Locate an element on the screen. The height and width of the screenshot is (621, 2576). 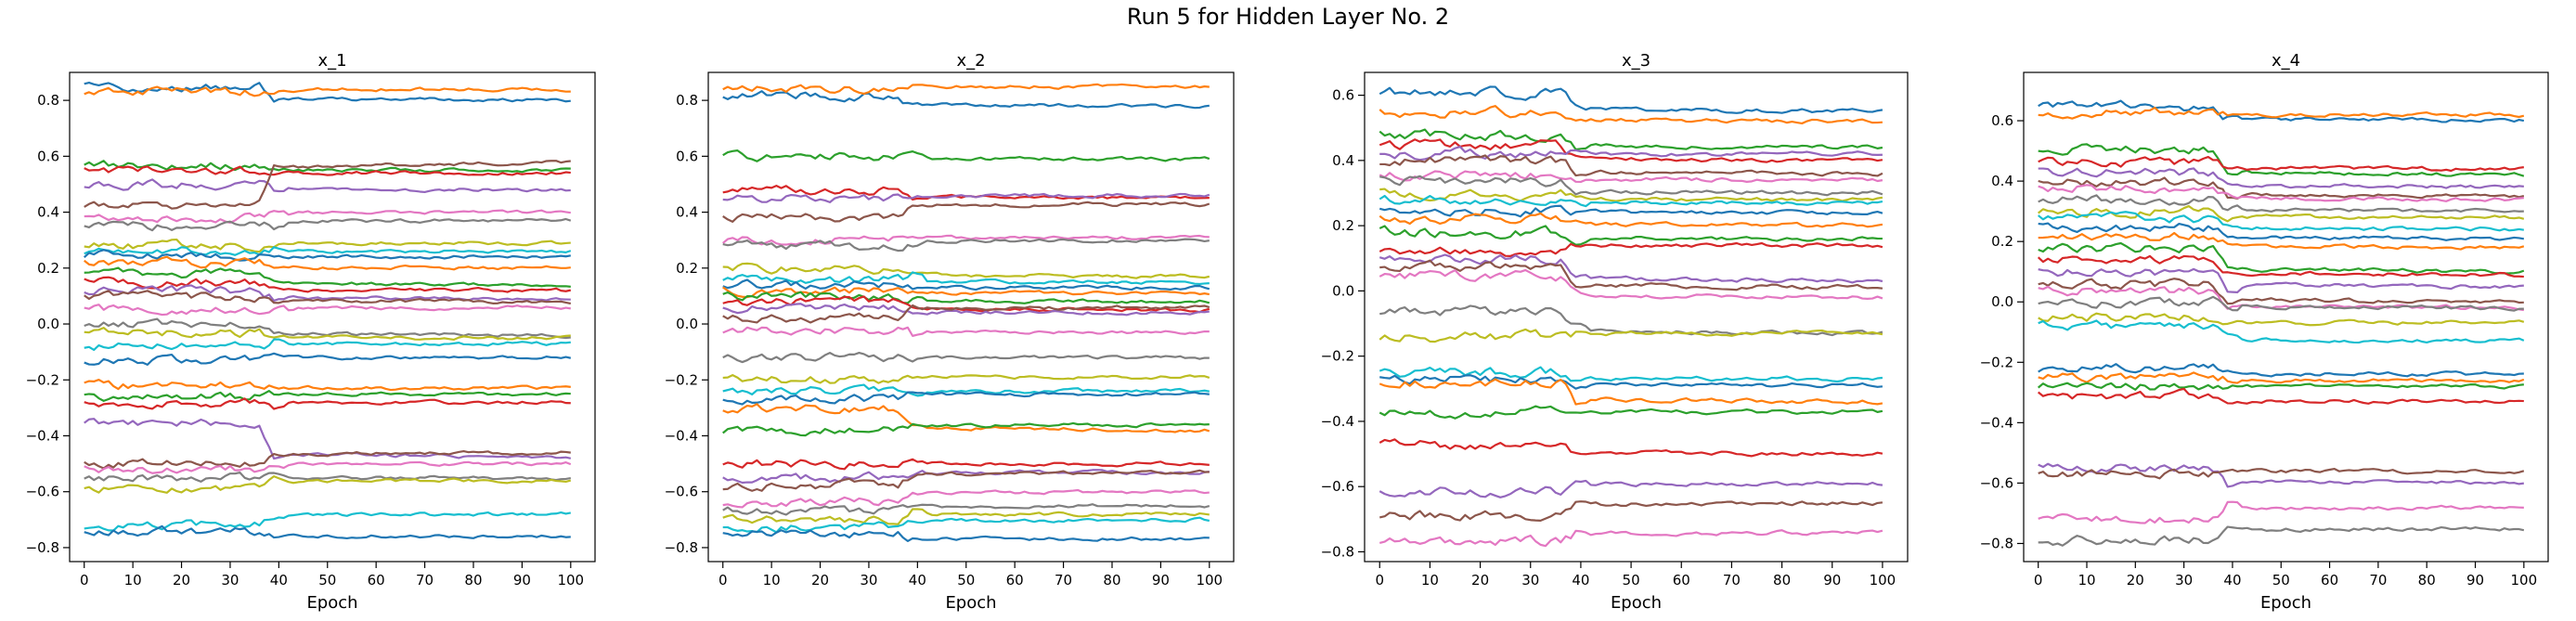
y-tick-label: 0.8 is located at coordinates (687, 100).